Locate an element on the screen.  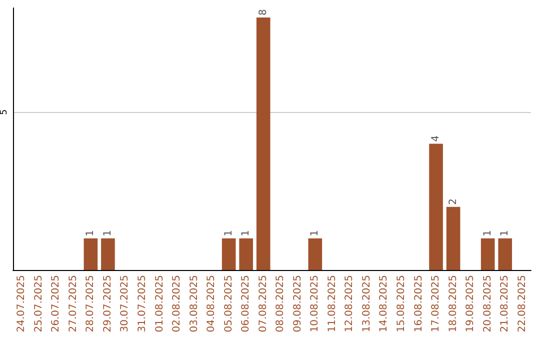
x-tick-label: 22.08.2025 is located at coordinates (522, 303).